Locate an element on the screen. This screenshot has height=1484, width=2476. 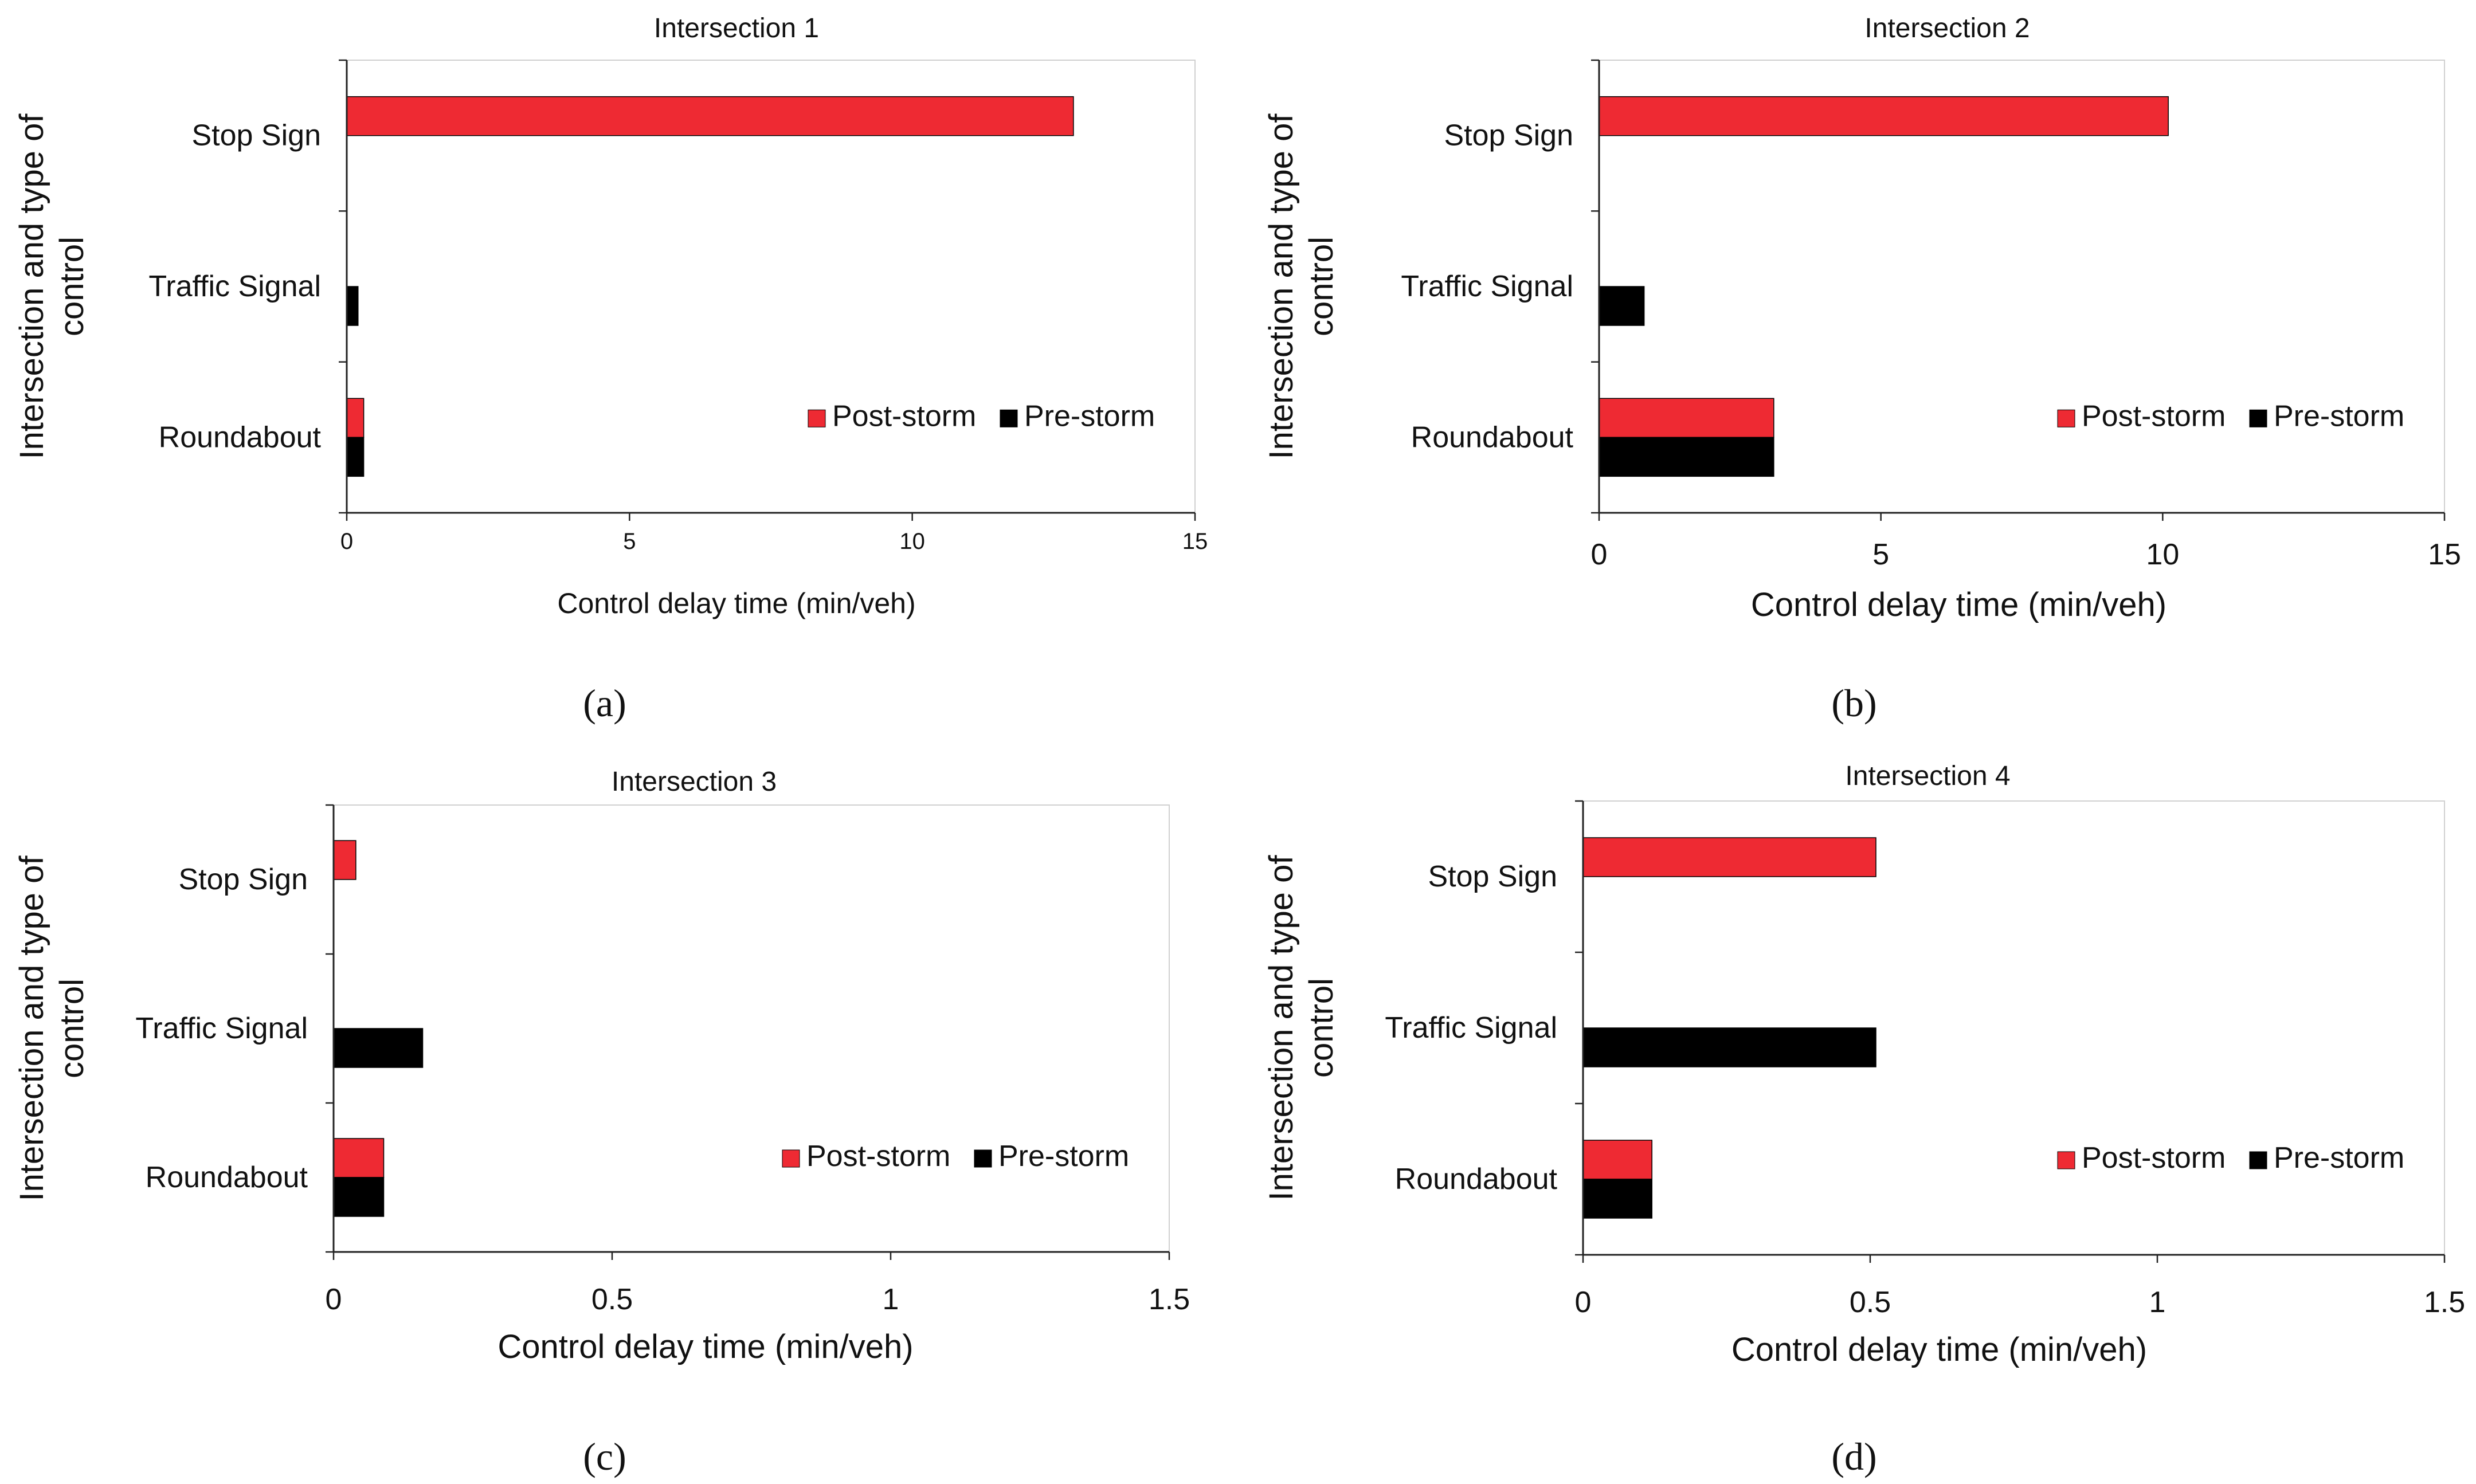
panel-caption: (b) is located at coordinates (1853, 703).